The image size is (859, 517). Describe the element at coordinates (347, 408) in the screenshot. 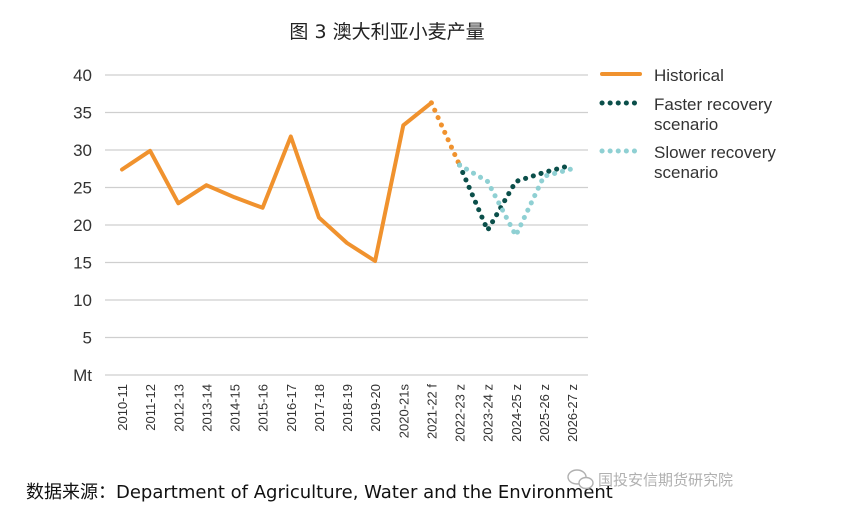

I see `x-tick-label: 2018-19` at that location.